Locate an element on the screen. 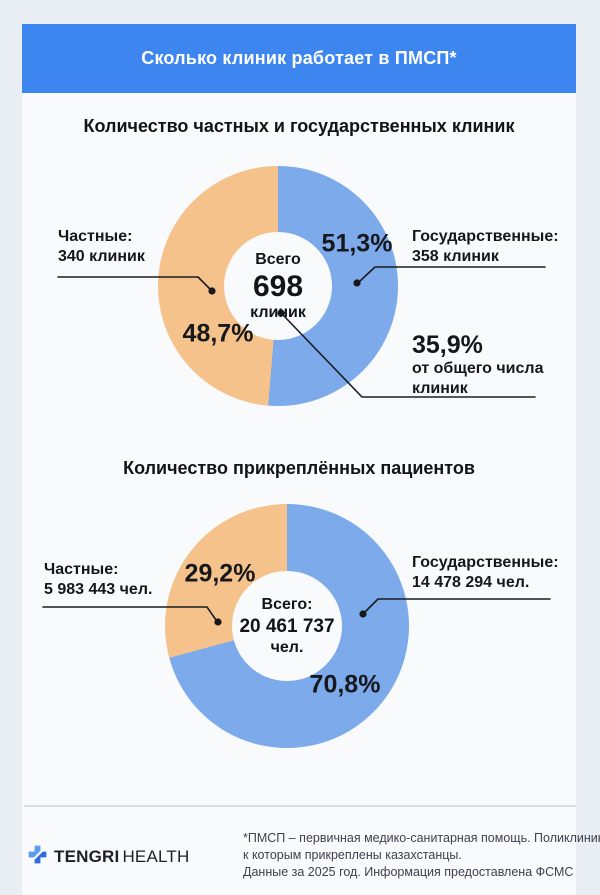 The width and height of the screenshot is (600, 895). donut1-center-top: Всего is located at coordinates (278, 259).